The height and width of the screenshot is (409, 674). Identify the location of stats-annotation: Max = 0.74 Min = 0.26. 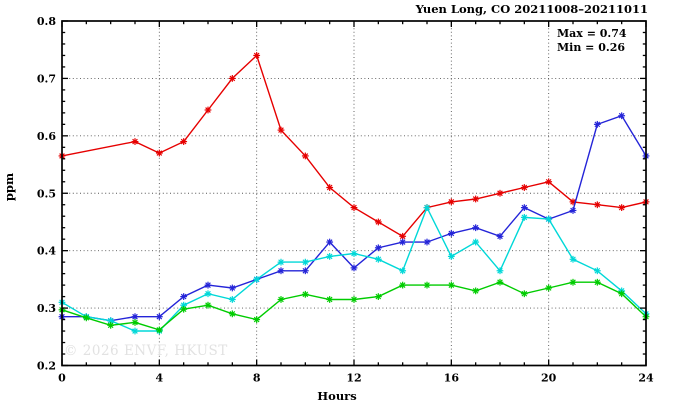
(592, 41).